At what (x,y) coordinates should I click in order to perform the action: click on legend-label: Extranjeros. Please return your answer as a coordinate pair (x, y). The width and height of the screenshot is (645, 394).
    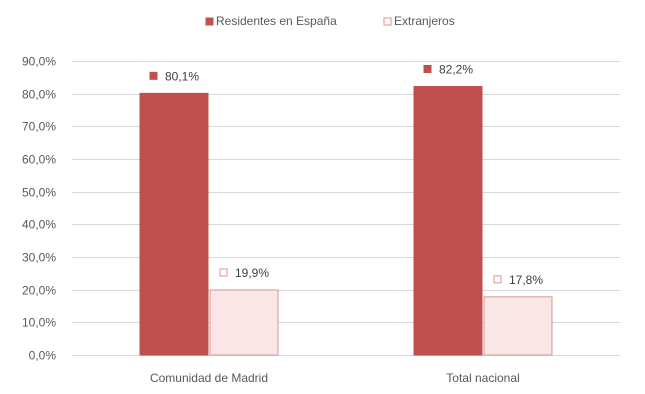
    Looking at the image, I should click on (424, 21).